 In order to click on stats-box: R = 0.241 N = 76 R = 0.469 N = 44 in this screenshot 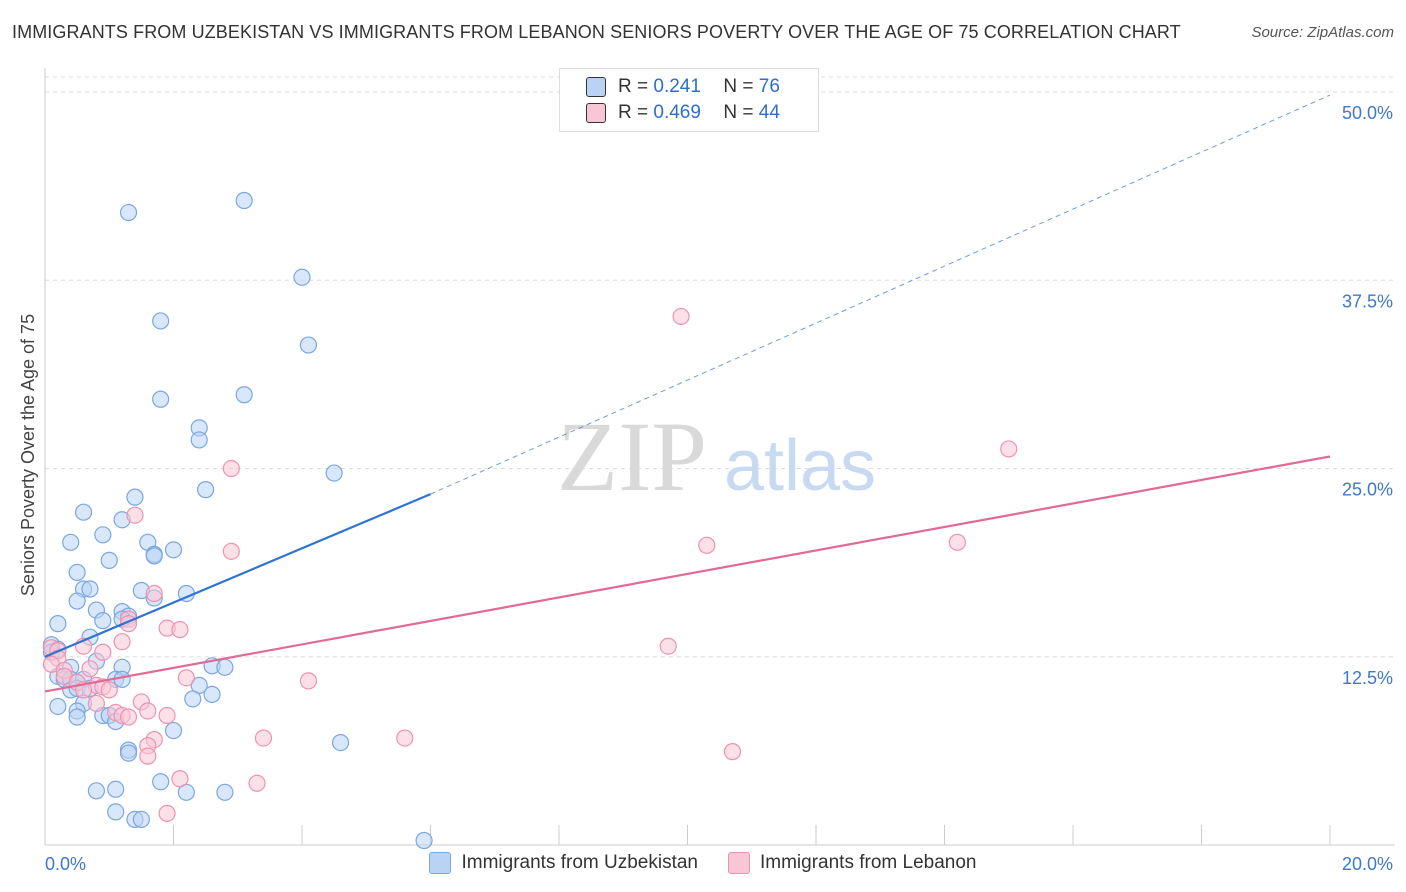, I will do `click(689, 100)`.